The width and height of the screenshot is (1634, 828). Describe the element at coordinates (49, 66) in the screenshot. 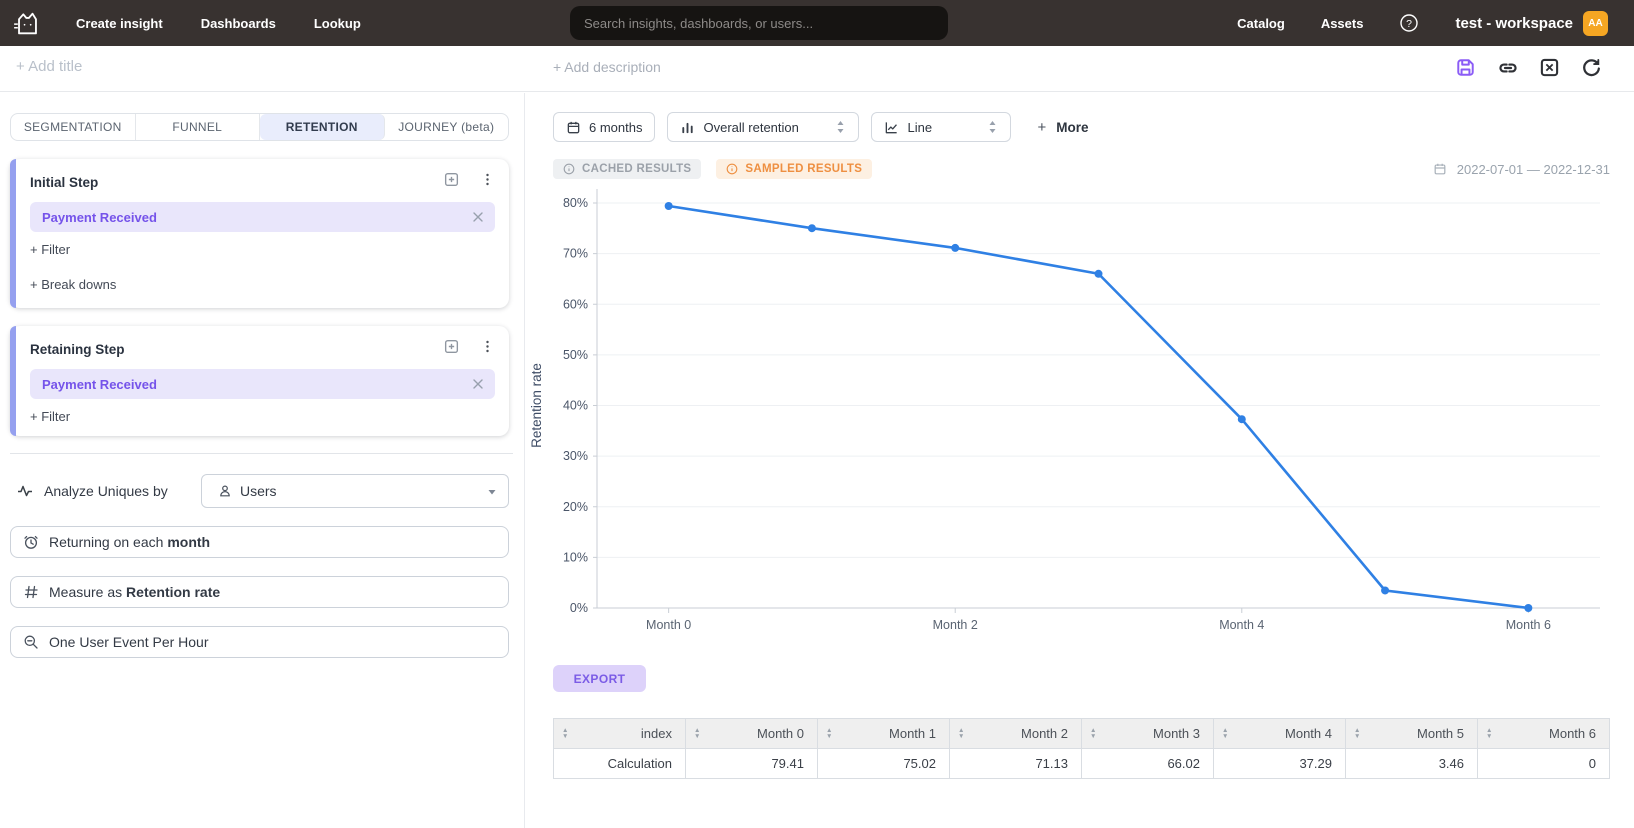

I see `add-title-field: + Add title` at that location.